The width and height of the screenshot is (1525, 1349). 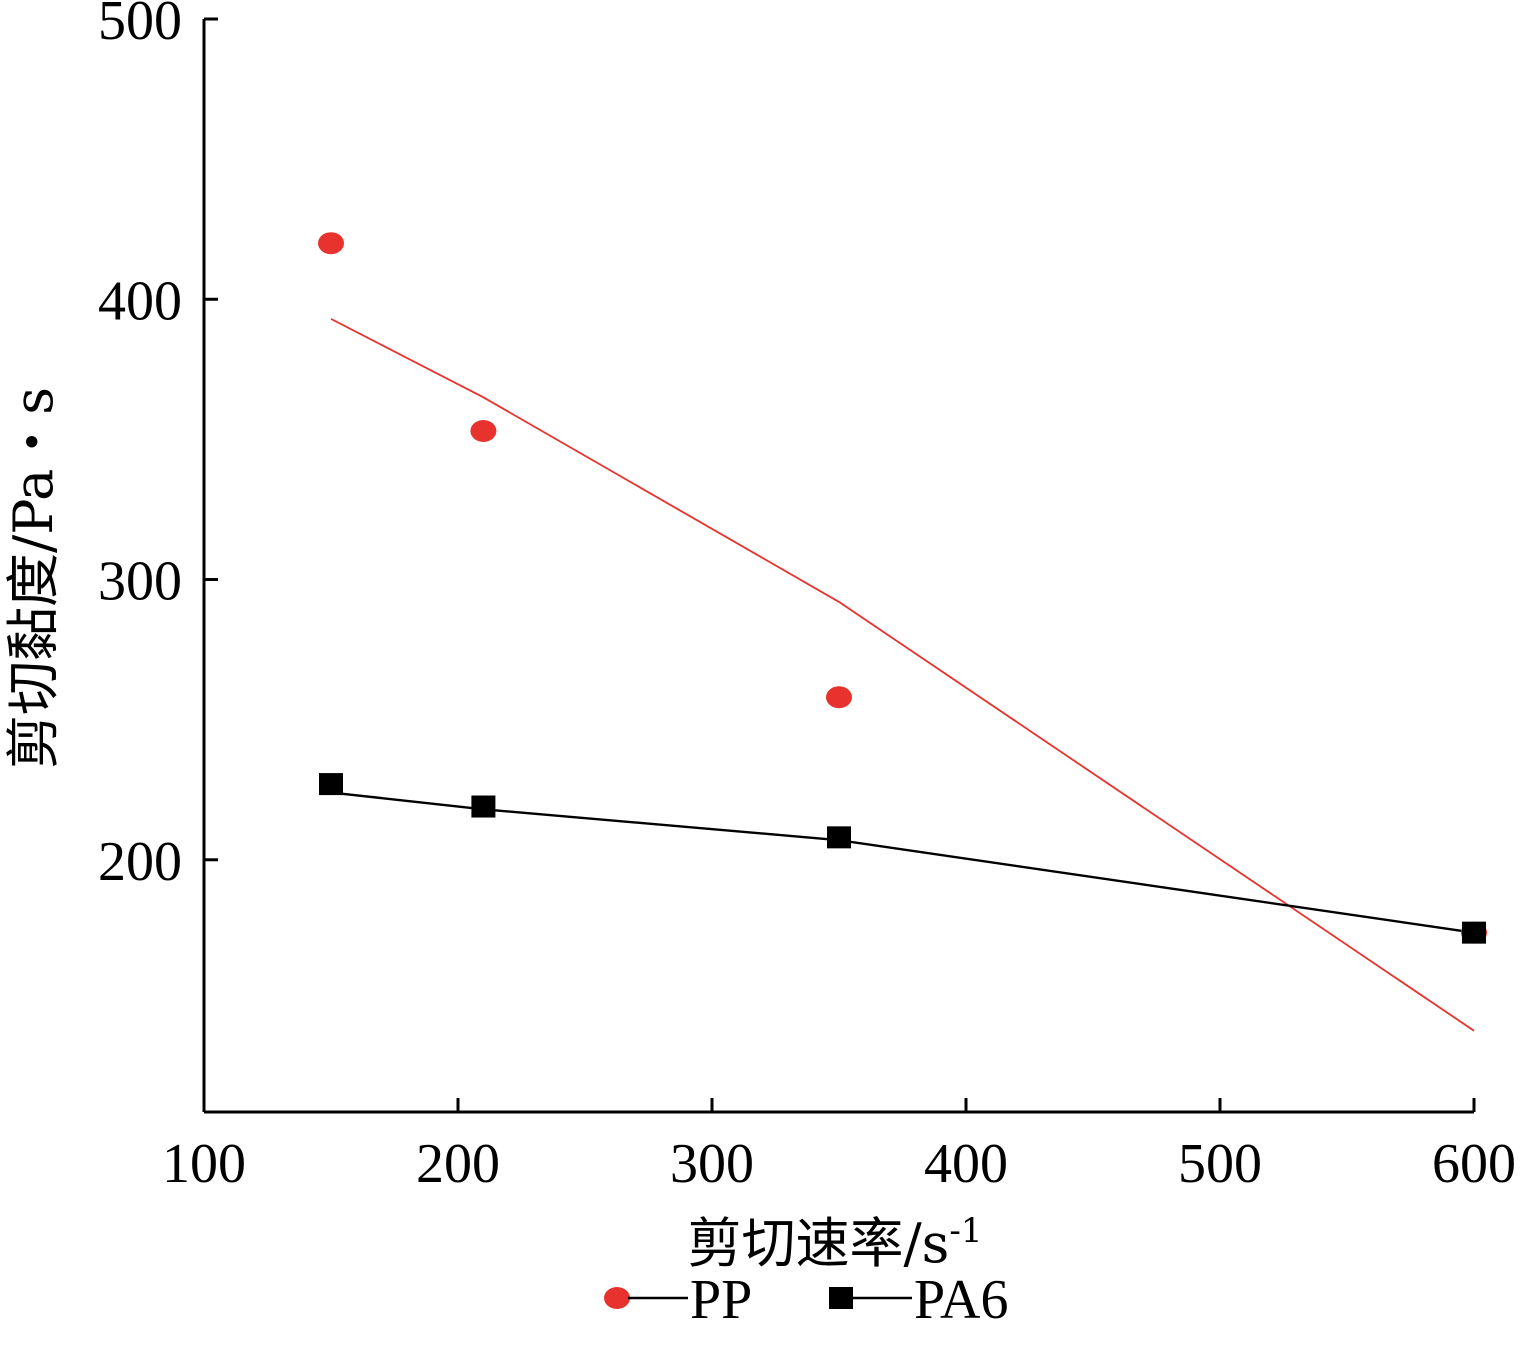 I want to click on legend-item-pp: PP, so click(x=678, y=1300).